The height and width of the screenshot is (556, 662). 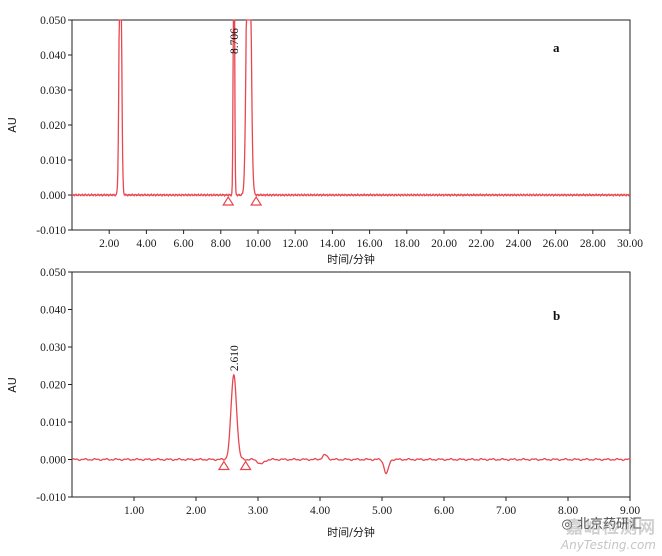 What do you see at coordinates (235, 358) in the screenshot?
I see `peak-label-b: 2.610` at bounding box center [235, 358].